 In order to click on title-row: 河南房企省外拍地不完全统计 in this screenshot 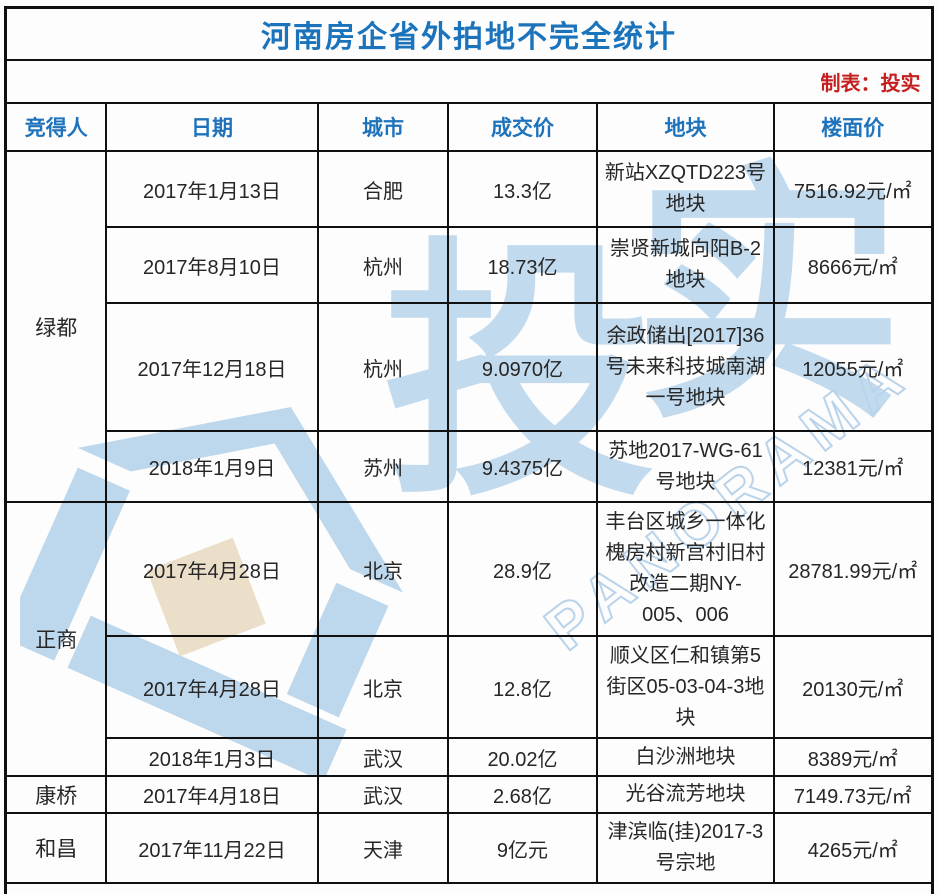, I will do `click(469, 33)`.